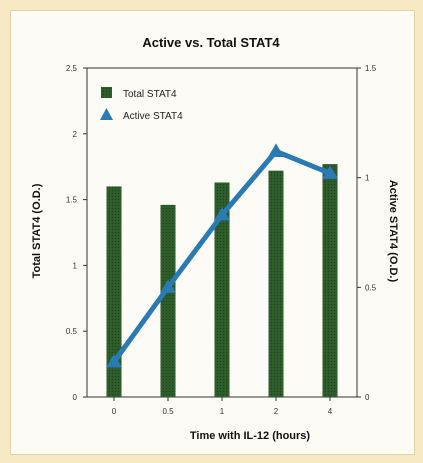  I want to click on y-axis-right-title: Active STAT4 (O.D.), so click(393, 231).